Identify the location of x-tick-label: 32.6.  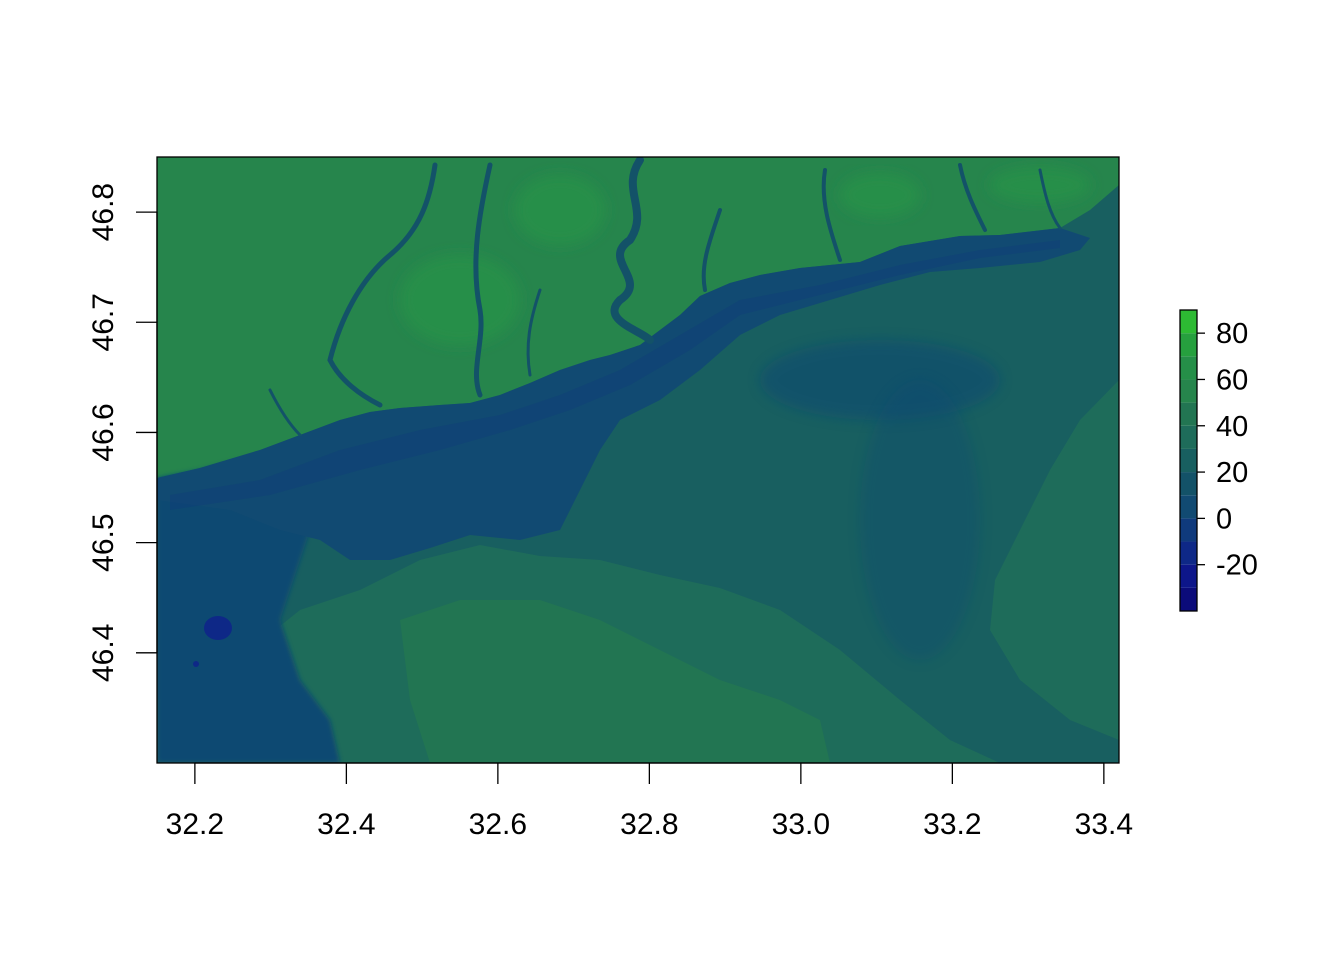
(498, 824).